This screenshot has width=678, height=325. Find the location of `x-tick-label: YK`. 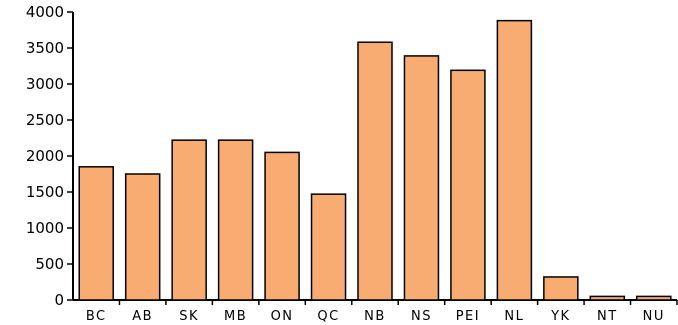

x-tick-label: YK is located at coordinates (560, 316).